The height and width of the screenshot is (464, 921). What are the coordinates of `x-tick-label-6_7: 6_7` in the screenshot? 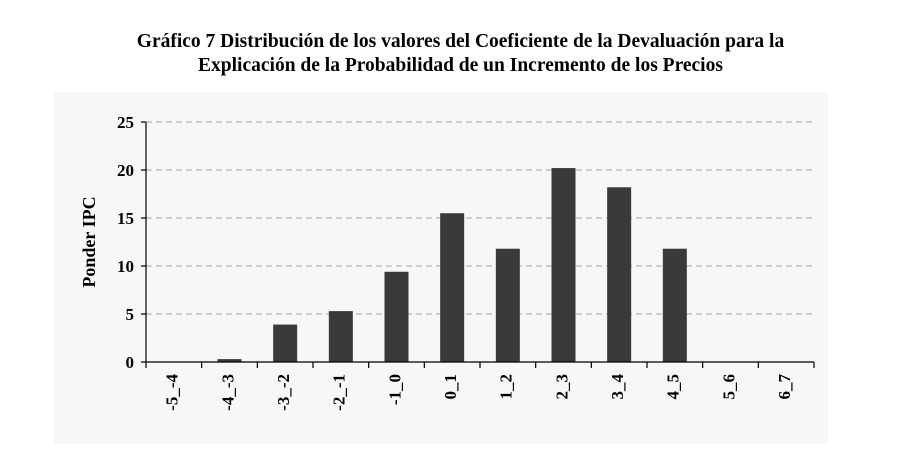 It's located at (784, 387).